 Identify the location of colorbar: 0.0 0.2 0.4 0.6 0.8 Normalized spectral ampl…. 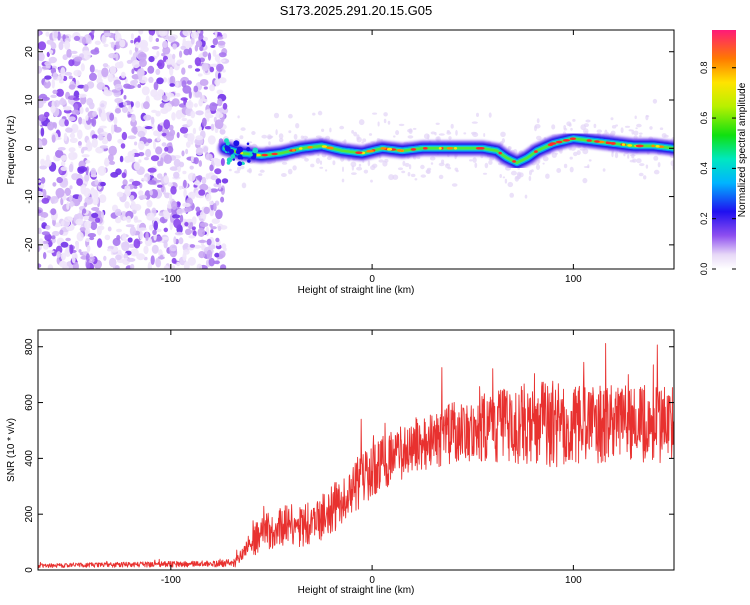
(723, 152).